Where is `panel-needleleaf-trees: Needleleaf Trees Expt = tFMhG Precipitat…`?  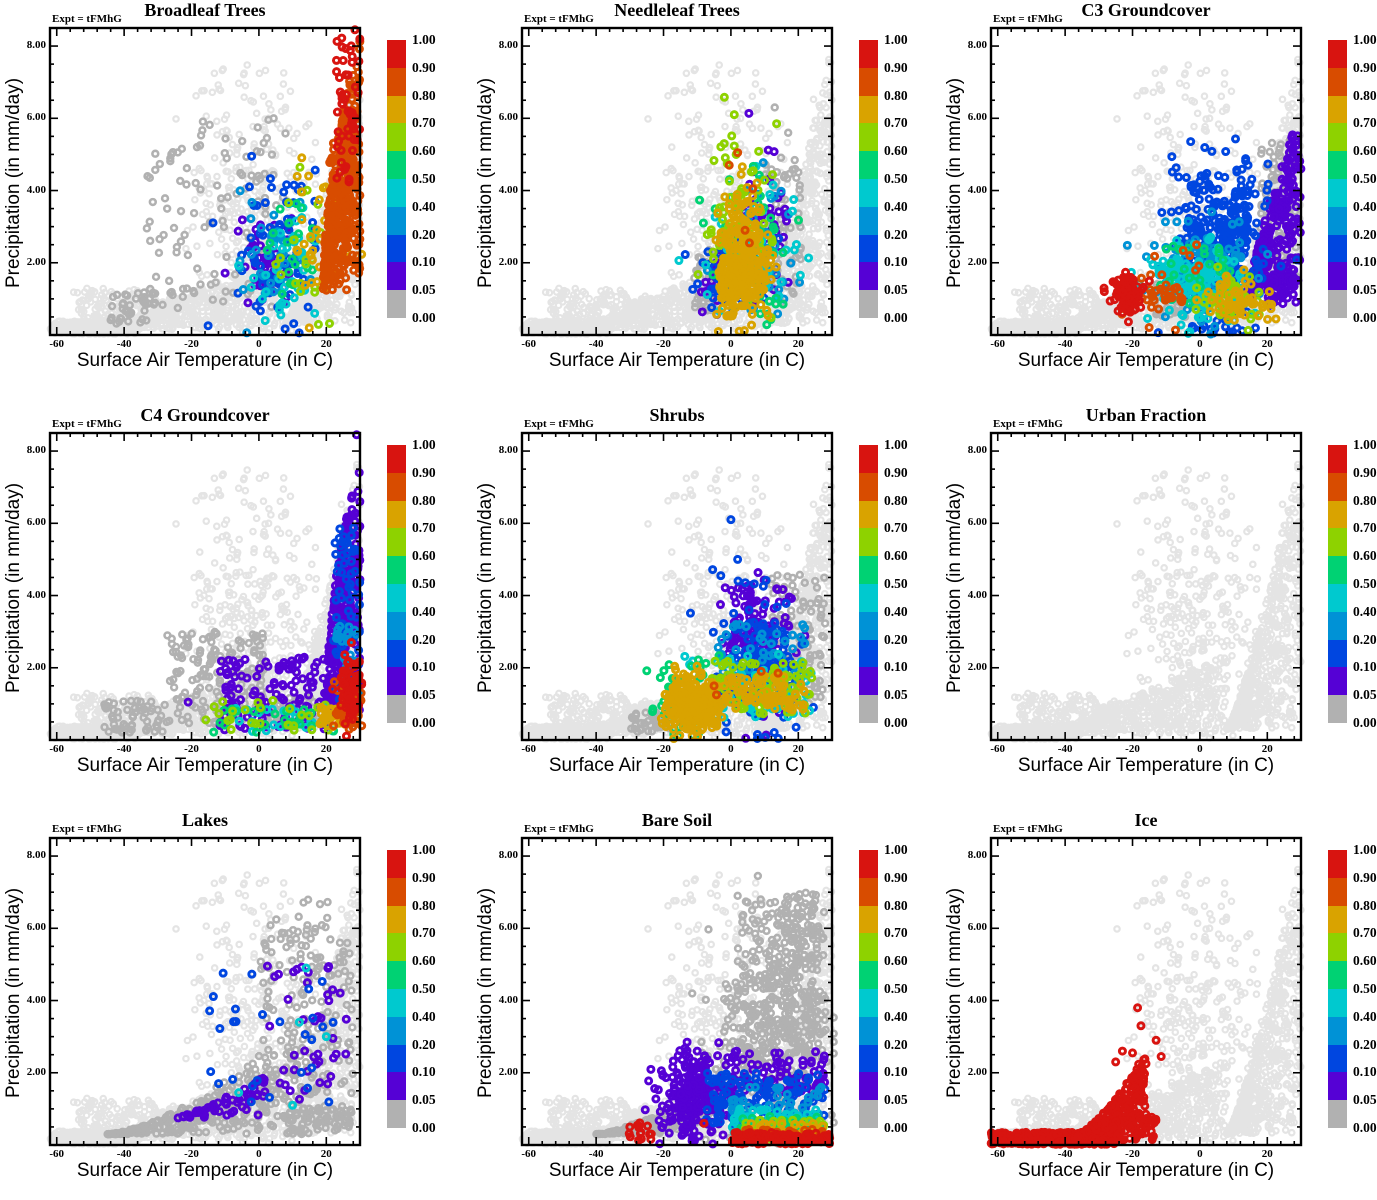
panel-needleleaf-trees: Needleleaf Trees Expt = tFMhG Precipitat… is located at coordinates (701, 197).